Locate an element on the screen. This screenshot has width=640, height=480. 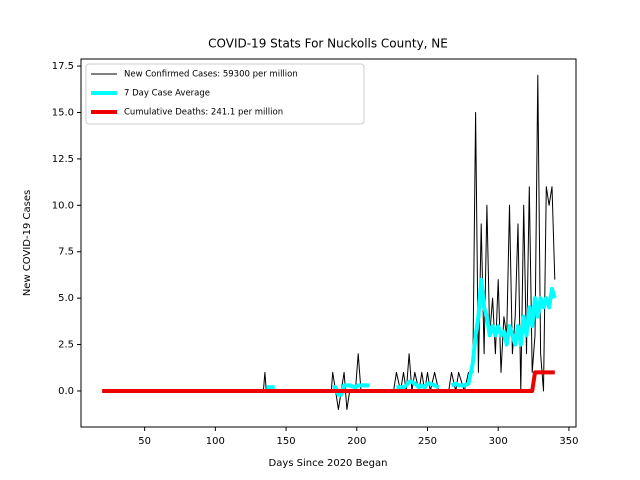
x-axis-label: Days Since 2020 Began is located at coordinates (328, 463).